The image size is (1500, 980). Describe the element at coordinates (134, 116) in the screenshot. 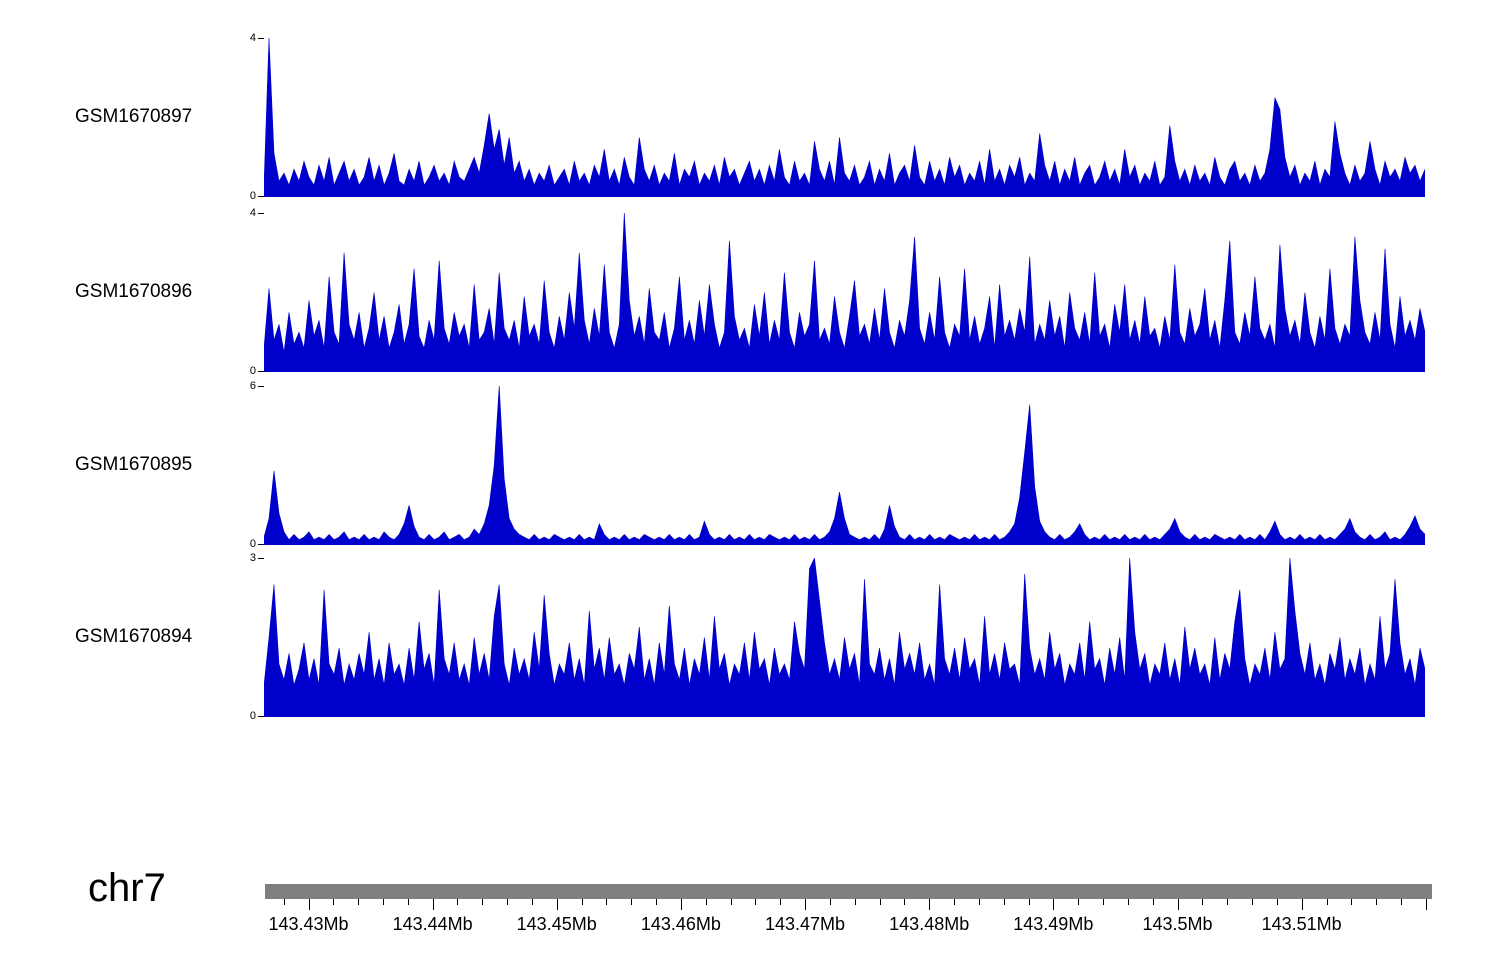

I see `track-label: GSM1670897` at that location.